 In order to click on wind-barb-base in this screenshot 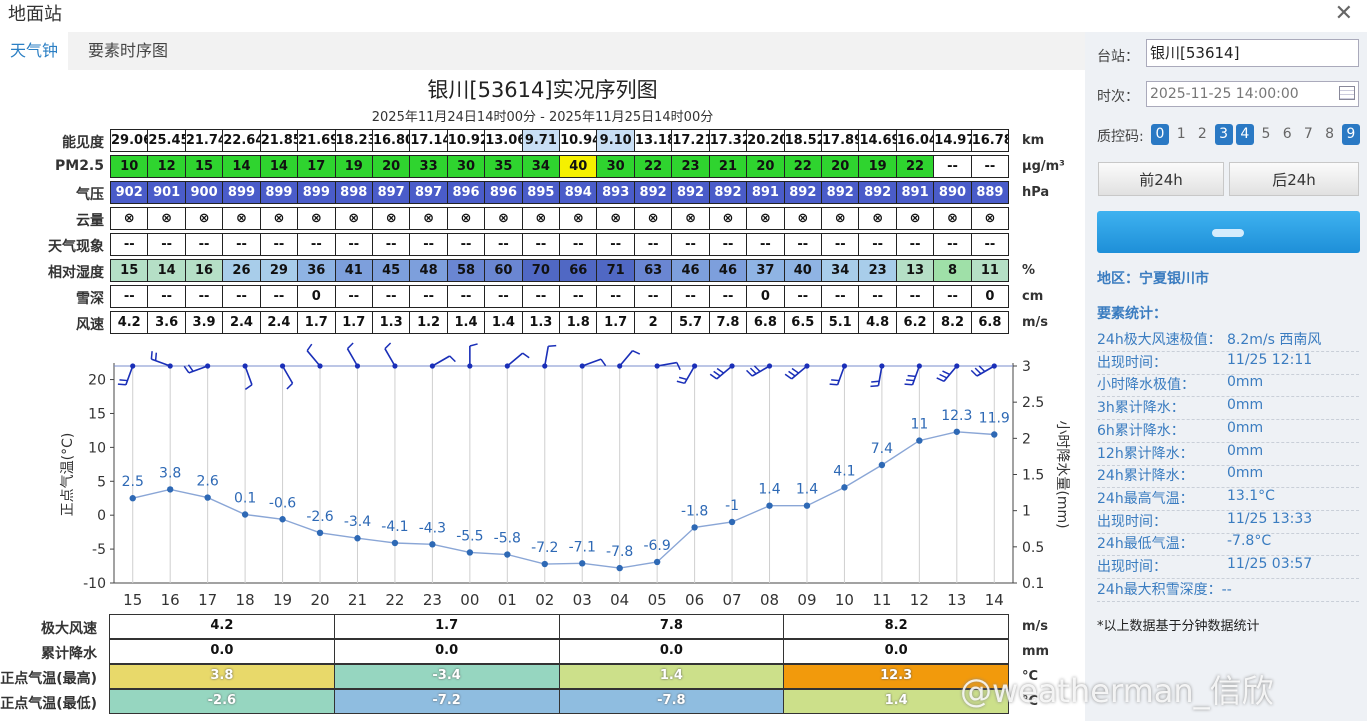, I will do `click(882, 366)`.